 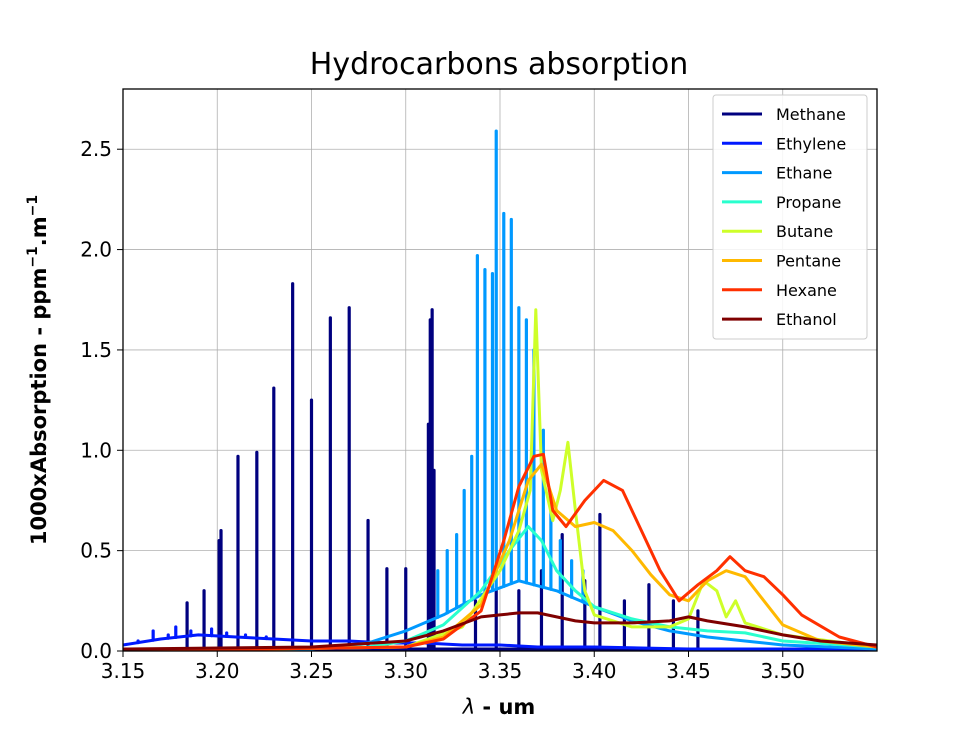 I want to click on y-axis-label-mid: .m, so click(x=39, y=231).